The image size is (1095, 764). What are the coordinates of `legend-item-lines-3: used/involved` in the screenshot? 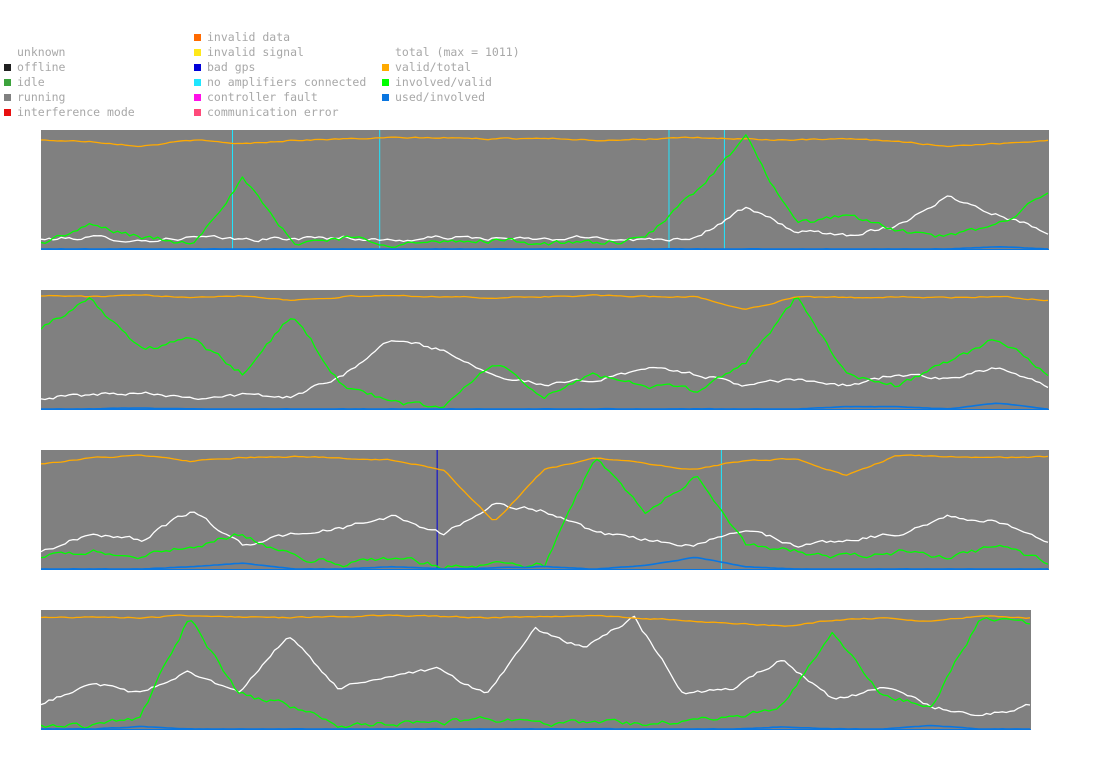 It's located at (451, 97).